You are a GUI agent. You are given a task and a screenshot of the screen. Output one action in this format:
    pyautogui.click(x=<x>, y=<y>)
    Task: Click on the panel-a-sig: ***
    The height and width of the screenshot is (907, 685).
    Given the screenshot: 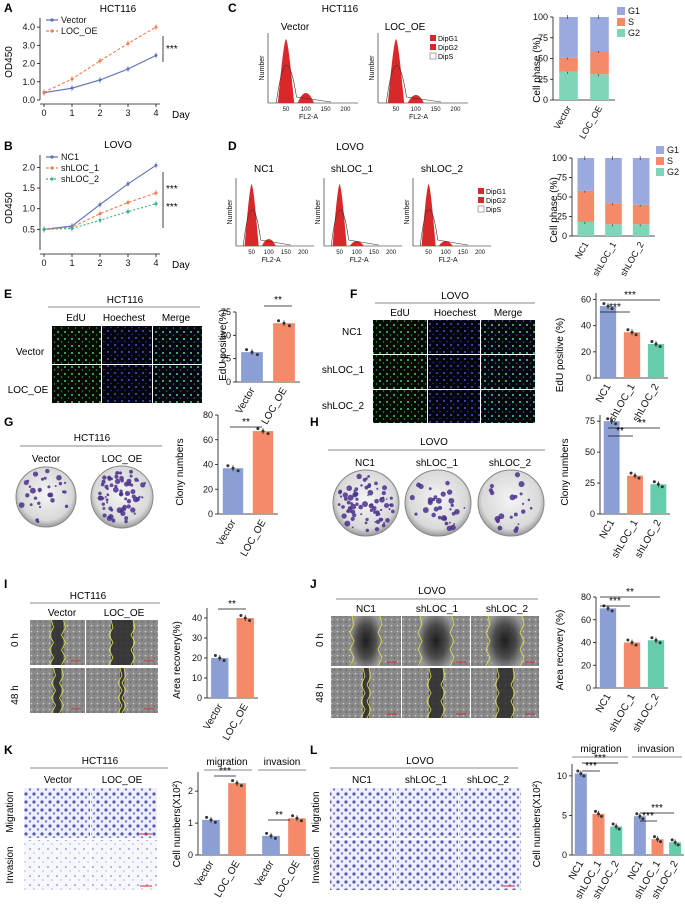 What is the action you would take?
    pyautogui.click(x=172, y=49)
    